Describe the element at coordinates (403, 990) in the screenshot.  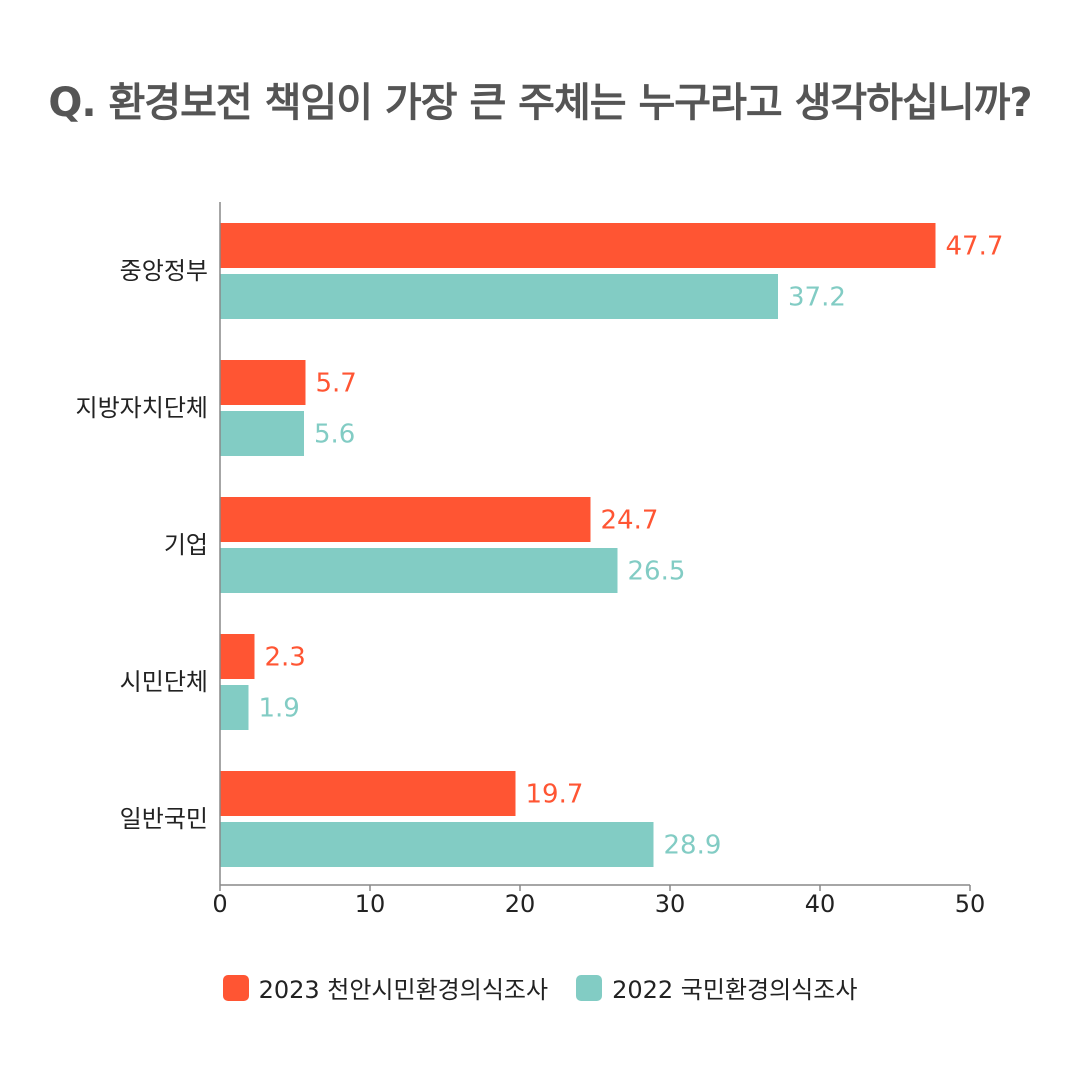
I see `legend-label-2023: 2023 천안시민환경의식조사` at that location.